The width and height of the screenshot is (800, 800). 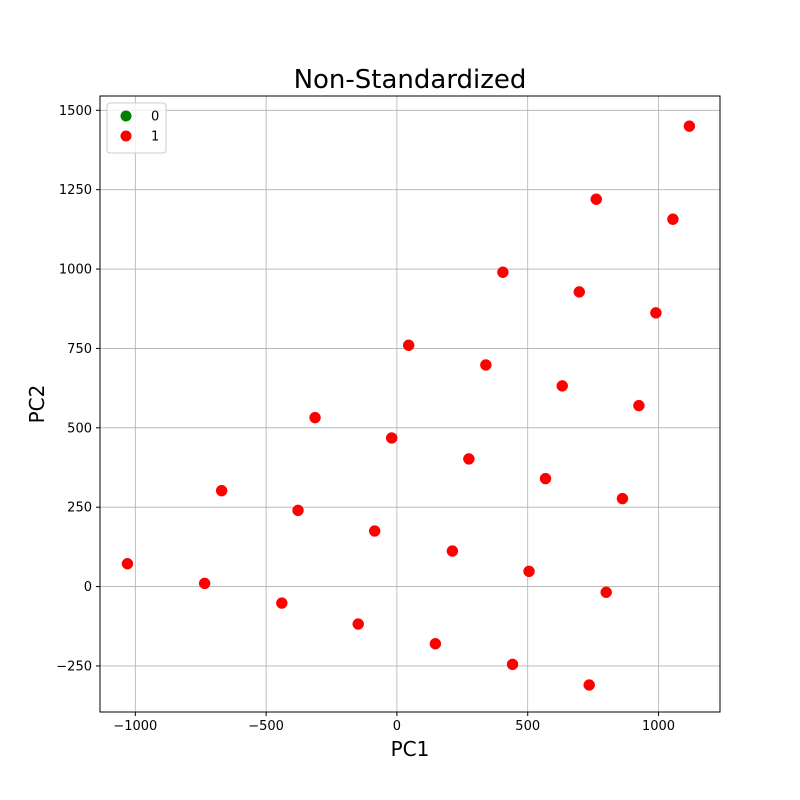 I want to click on y-tick-label: 250, so click(x=79, y=508).